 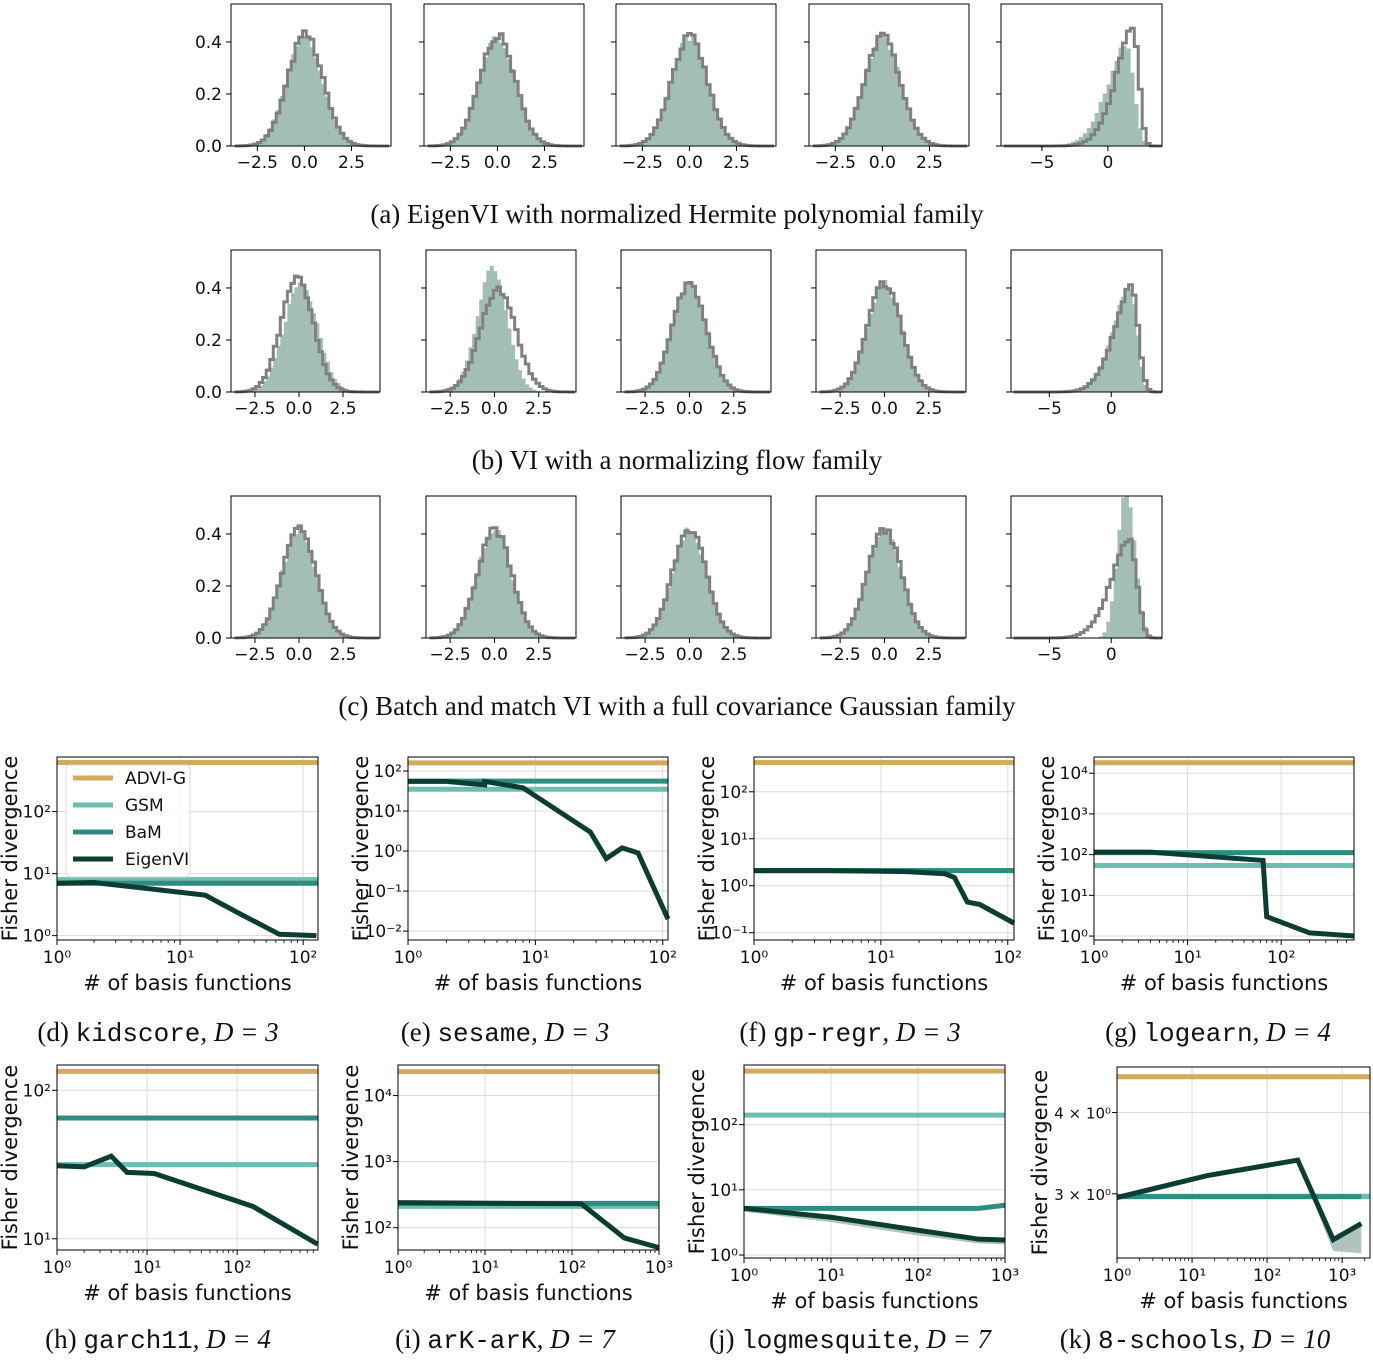 I want to click on y-tick-label: 4 × 10⁰, so click(x=1082, y=1114).